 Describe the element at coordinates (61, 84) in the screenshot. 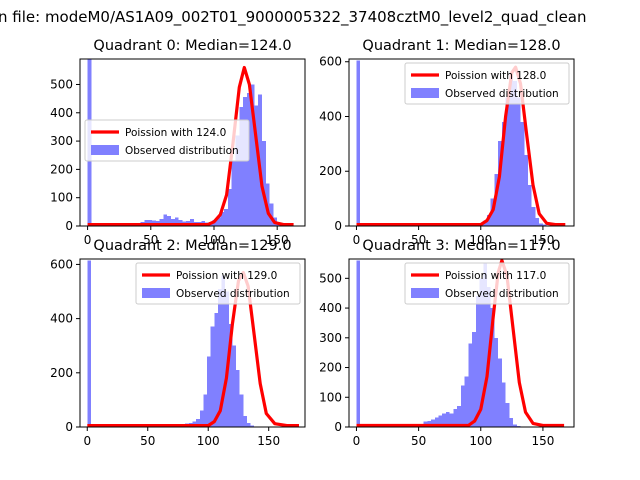

I see `y-tick-label: 500` at that location.